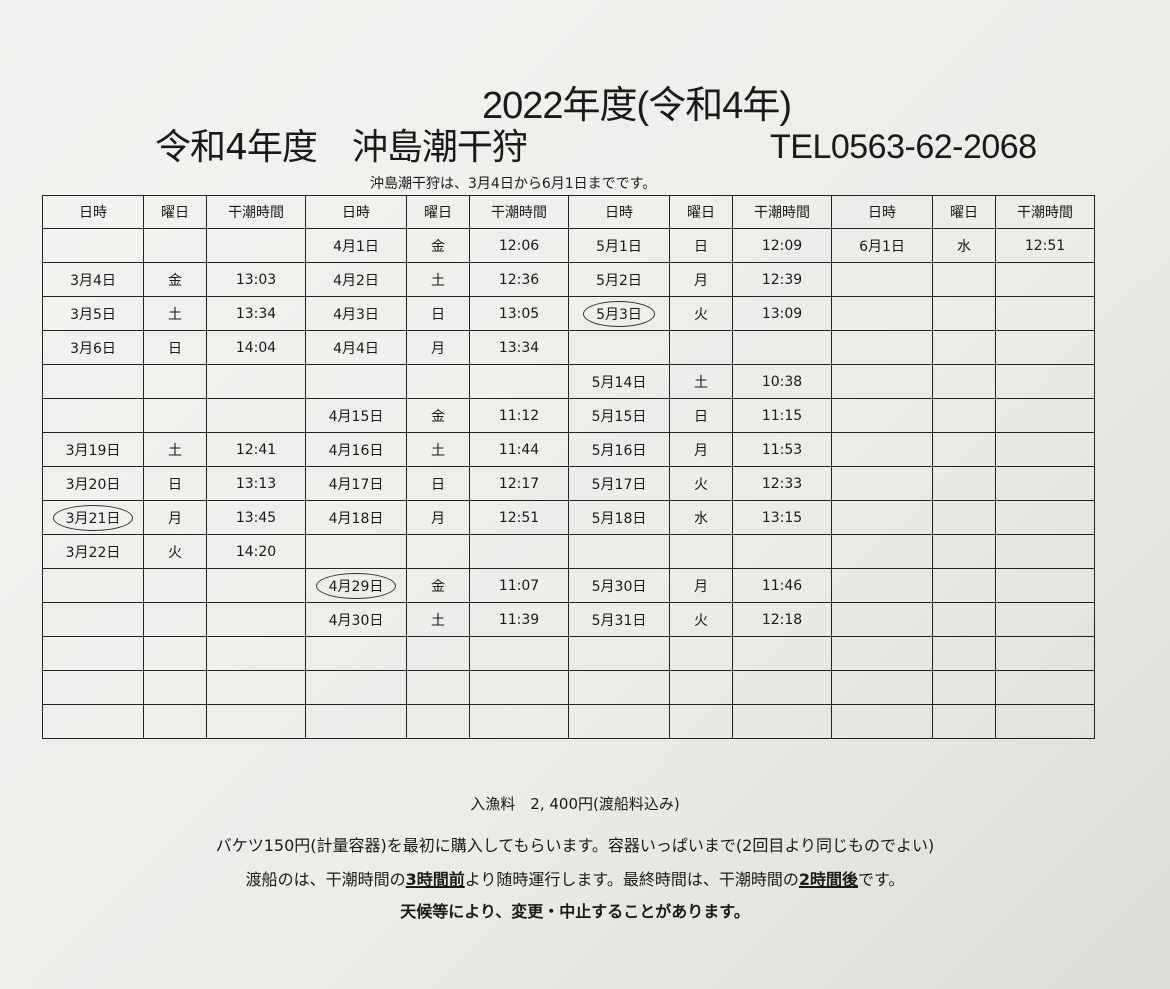  What do you see at coordinates (782, 449) in the screenshot?
I see `low-tide-time-cell: 11:53` at bounding box center [782, 449].